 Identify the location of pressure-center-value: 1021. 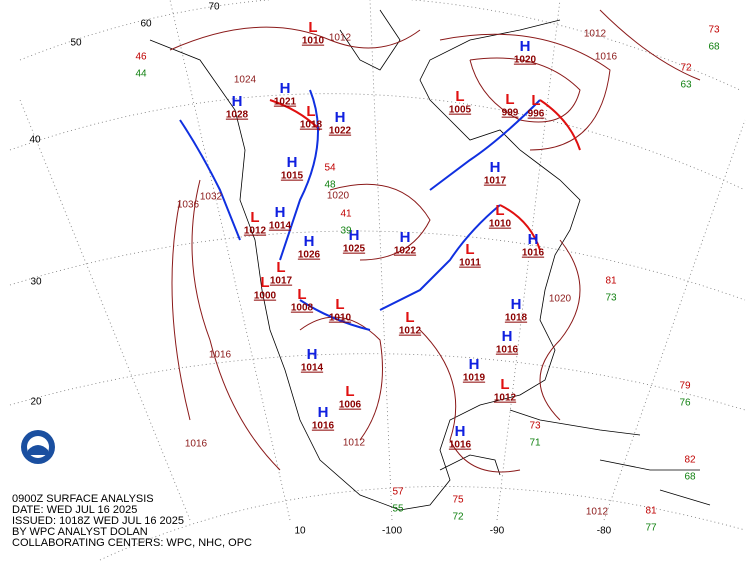
(285, 102).